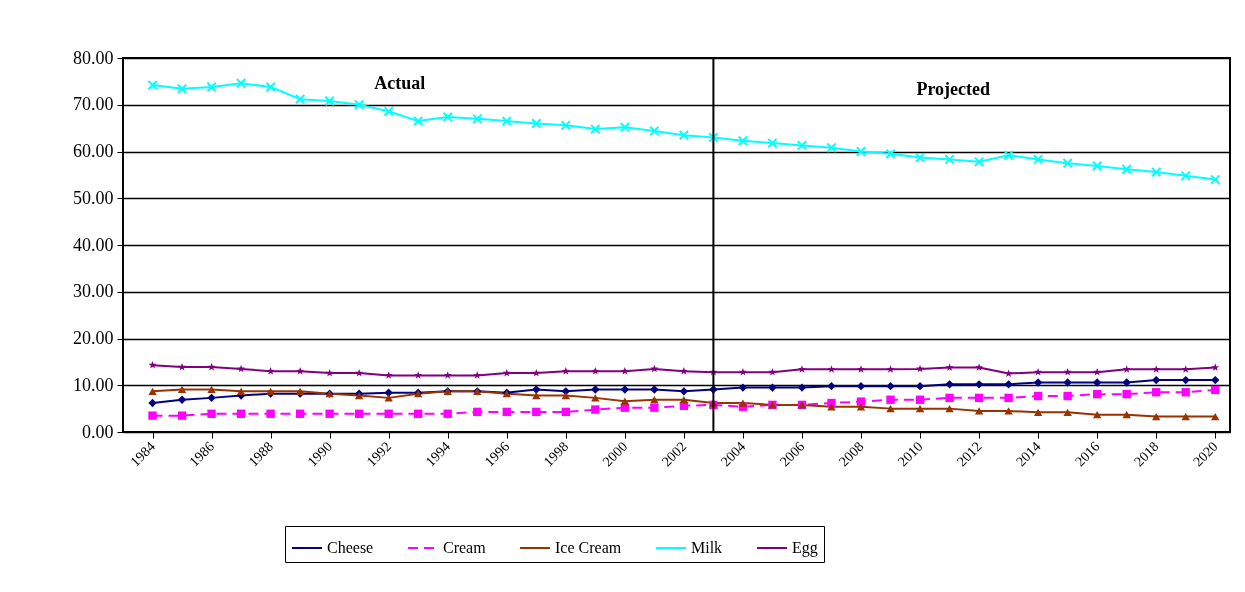  What do you see at coordinates (93, 104) in the screenshot?
I see `y-tick-label: 70.00` at bounding box center [93, 104].